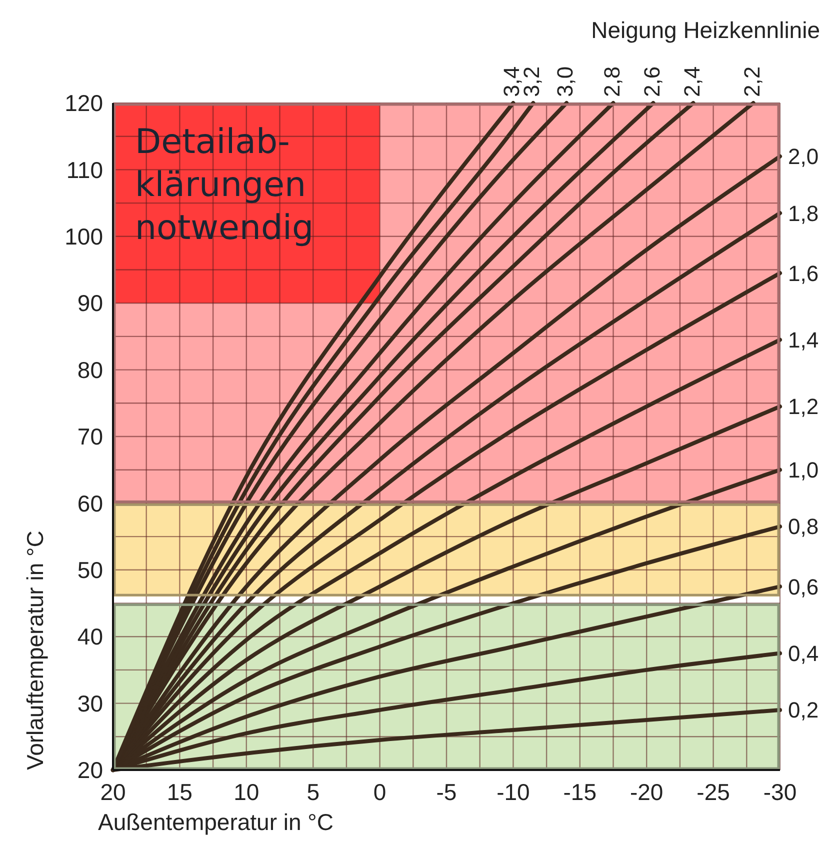 This screenshot has width=838, height=860. What do you see at coordinates (90, 569) in the screenshot?
I see `y-tick-label: 50` at bounding box center [90, 569].